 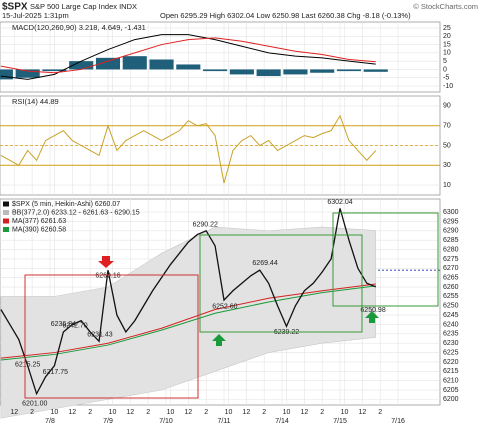 What do you see at coordinates (451, 343) in the screenshot?
I see `y-tick-label: 6230` at bounding box center [451, 343].